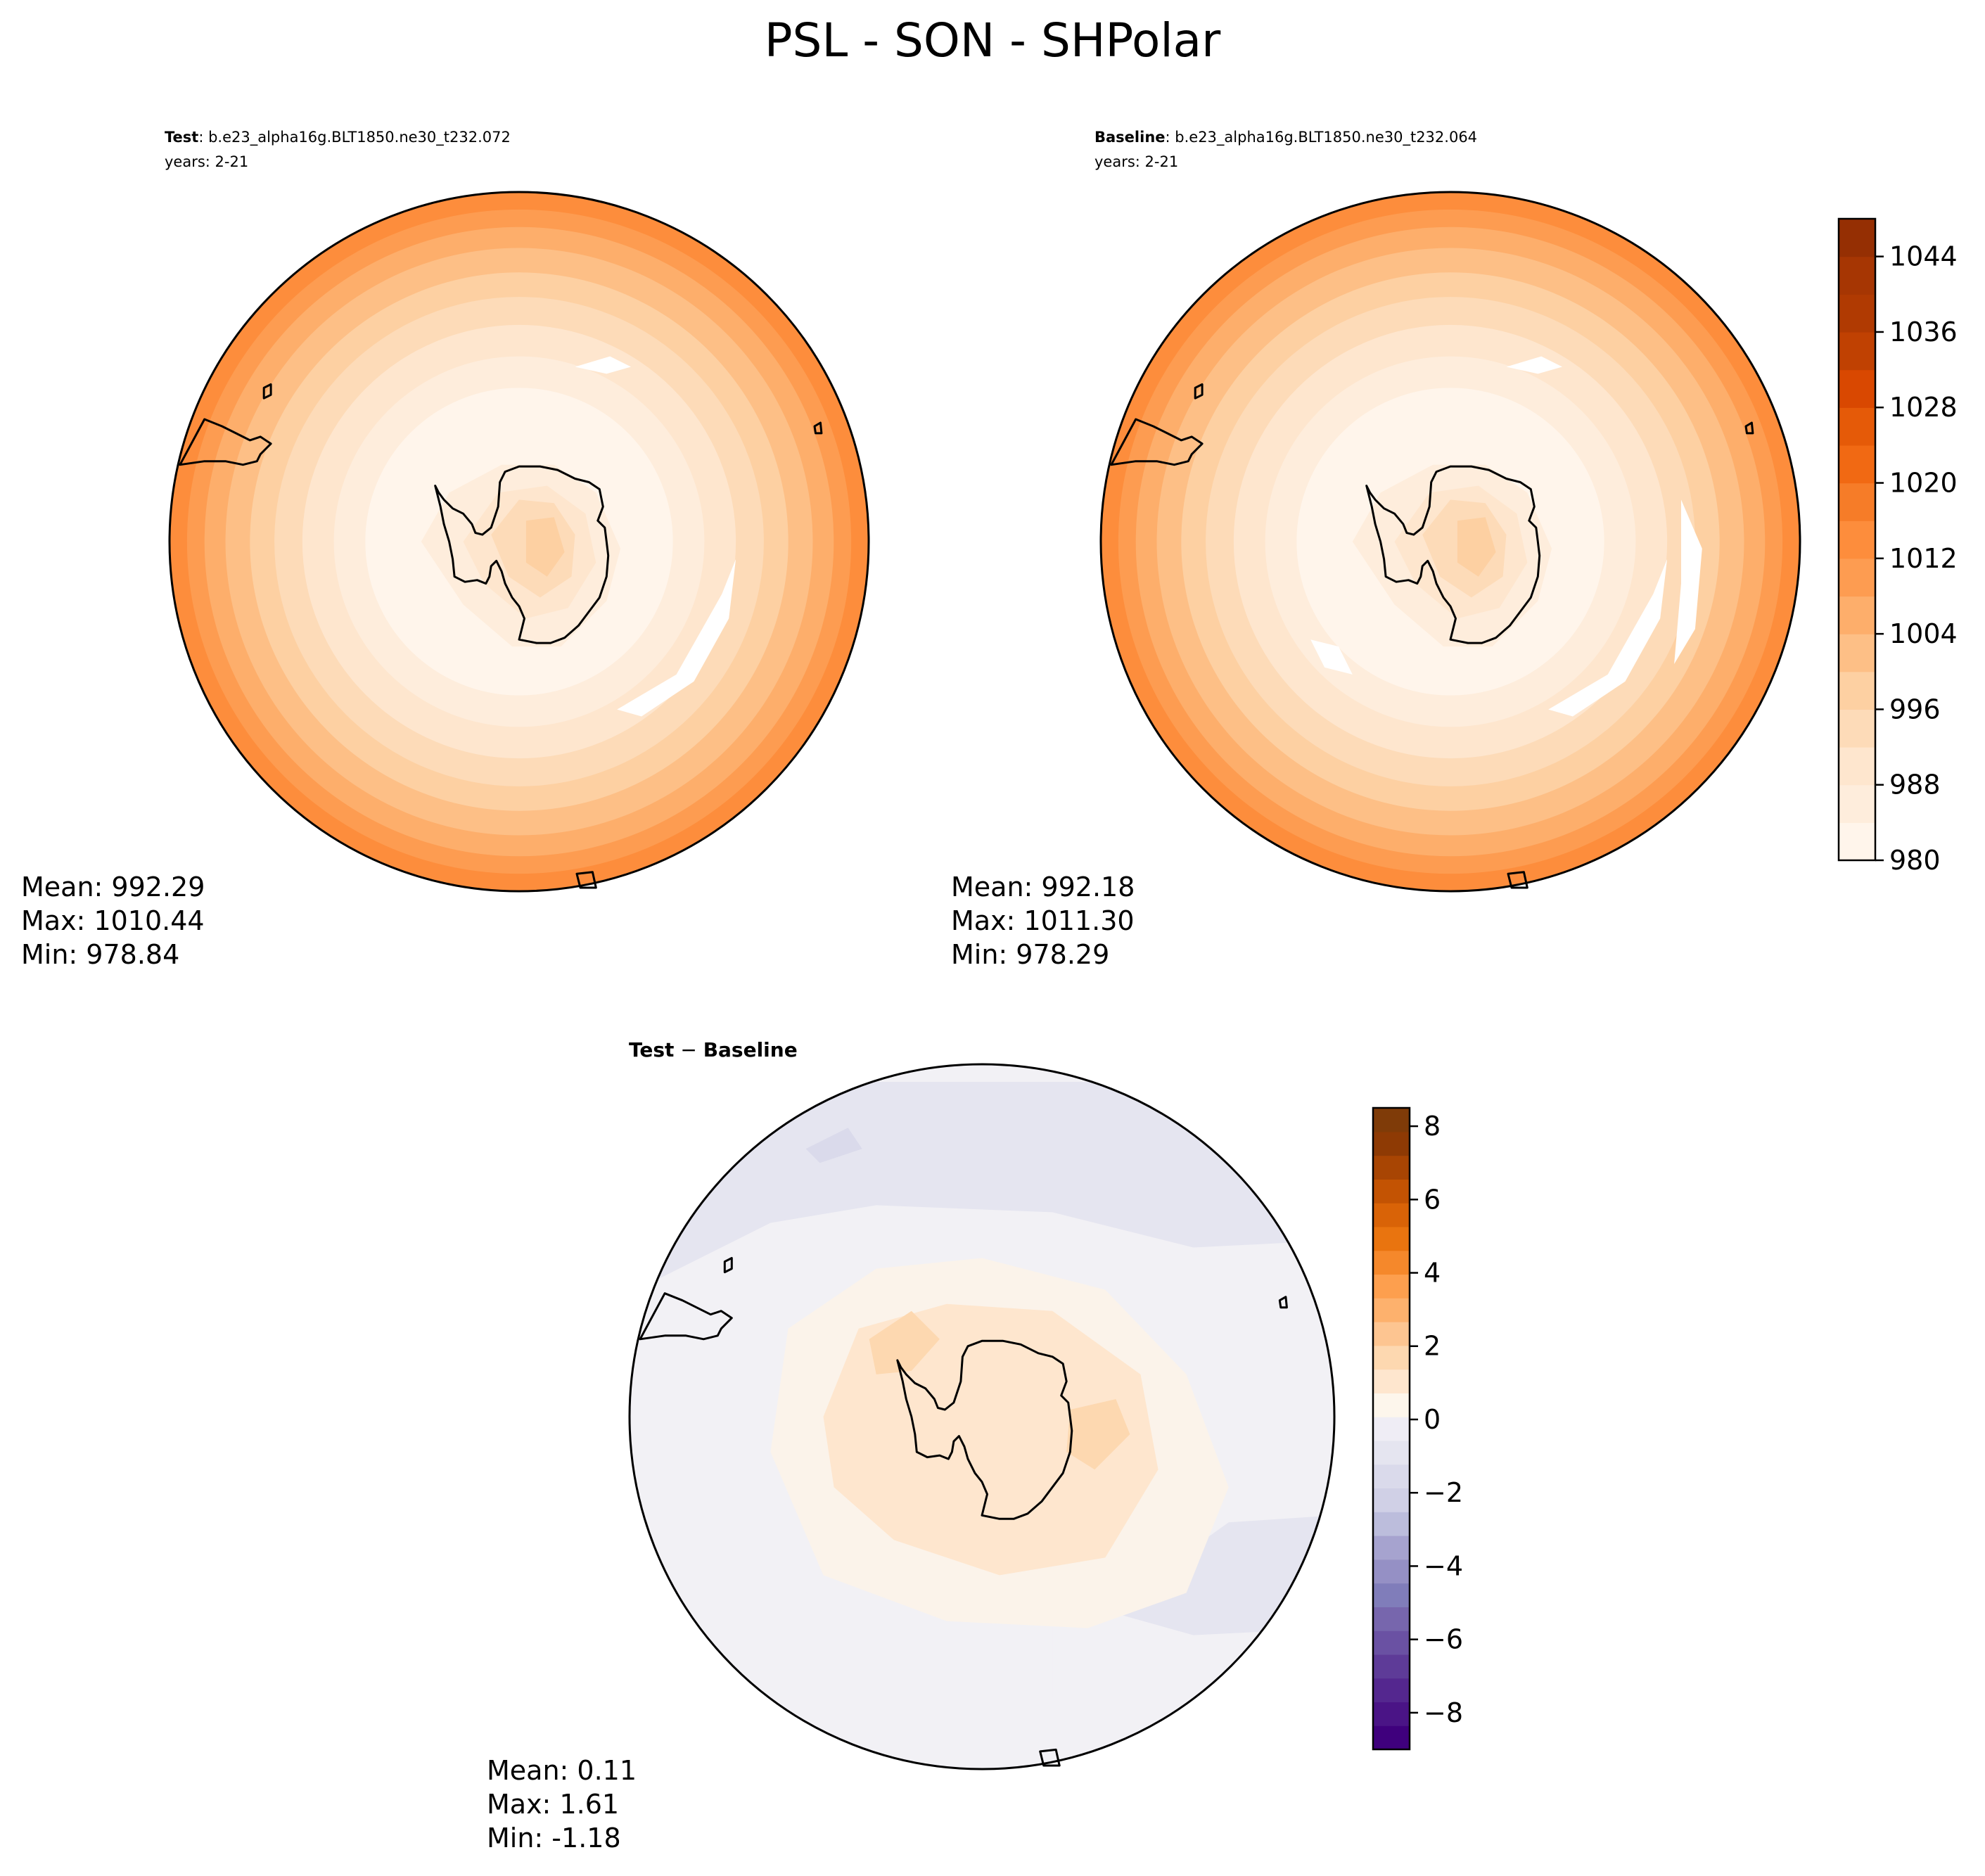 This screenshot has width=1985, height=1876. I want to click on baseline-map, so click(1450, 541).